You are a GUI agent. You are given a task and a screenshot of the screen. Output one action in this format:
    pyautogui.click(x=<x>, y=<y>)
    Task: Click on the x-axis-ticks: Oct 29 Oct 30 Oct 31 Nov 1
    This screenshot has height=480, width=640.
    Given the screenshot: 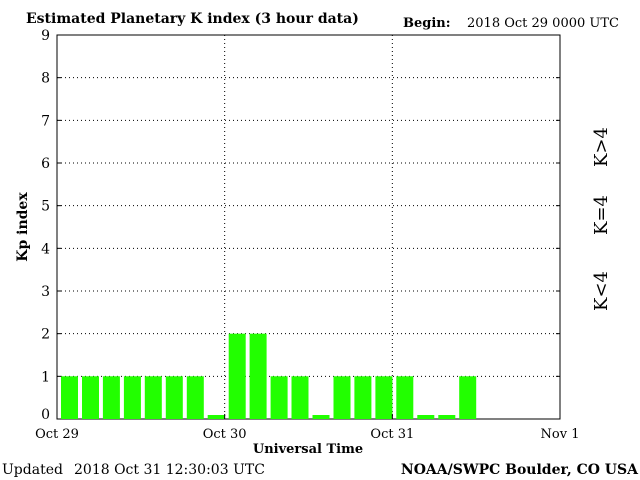 What is the action you would take?
    pyautogui.click(x=307, y=428)
    